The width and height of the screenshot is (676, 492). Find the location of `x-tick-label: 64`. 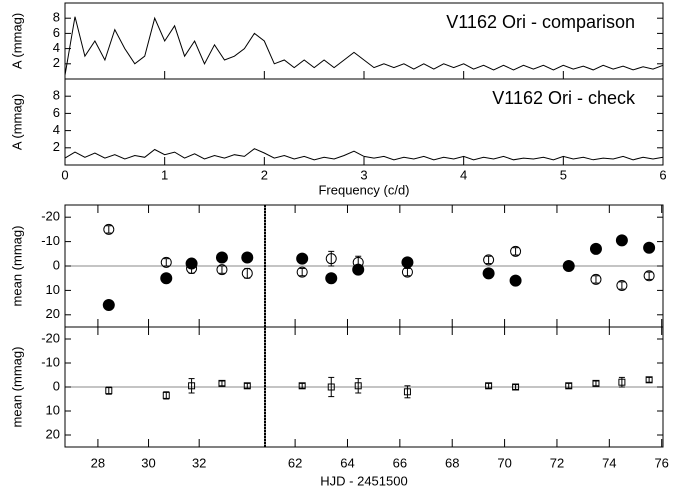

x-tick-label: 64 is located at coordinates (347, 462).